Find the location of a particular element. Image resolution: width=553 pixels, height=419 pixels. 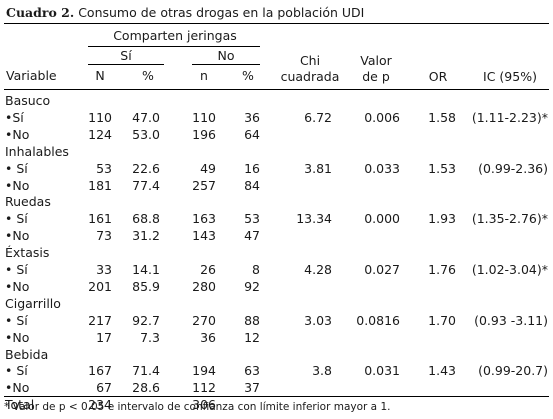

top-rule is located at coordinates (276, 23).